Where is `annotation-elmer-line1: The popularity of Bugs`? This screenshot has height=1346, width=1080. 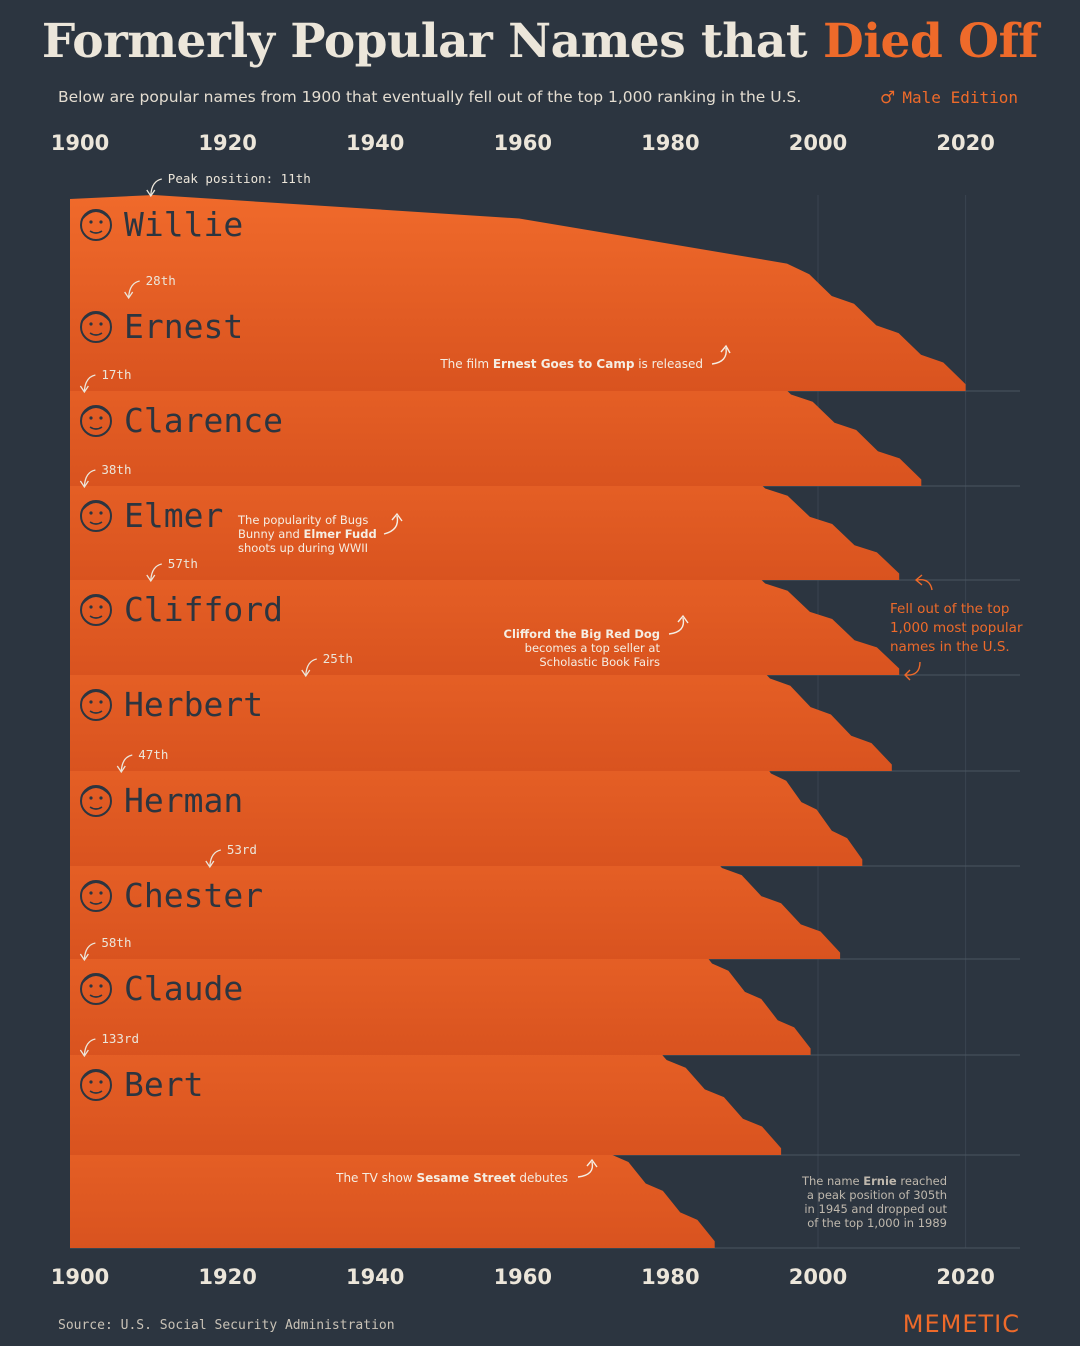 annotation-elmer-line1: The popularity of Bugs is located at coordinates (302, 520).